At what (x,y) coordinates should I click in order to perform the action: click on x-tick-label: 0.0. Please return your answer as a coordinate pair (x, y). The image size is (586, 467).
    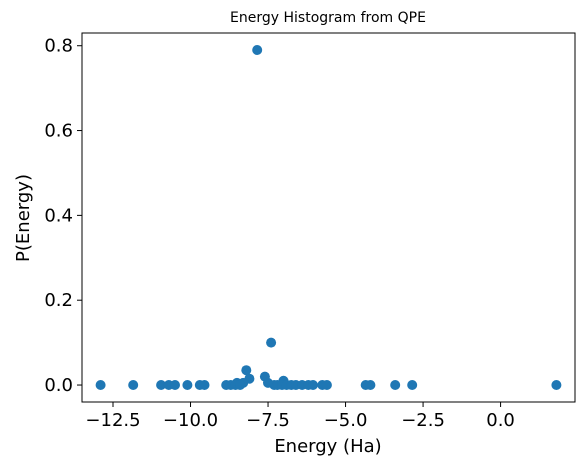
    Looking at the image, I should click on (500, 420).